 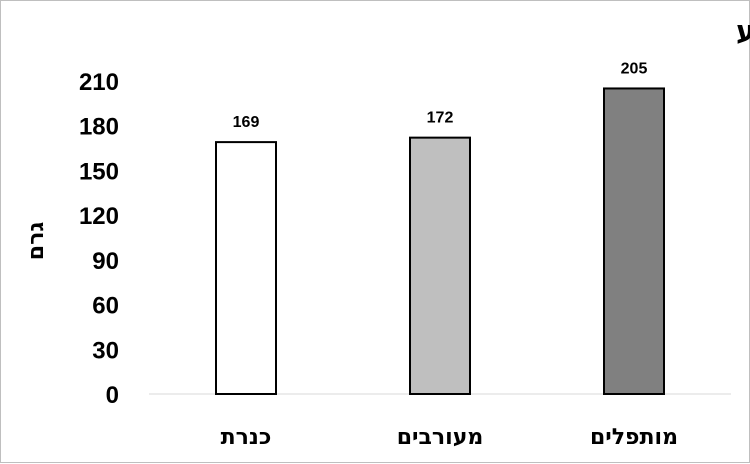 What do you see at coordinates (99, 82) in the screenshot?
I see `y-tick-label: 210` at bounding box center [99, 82].